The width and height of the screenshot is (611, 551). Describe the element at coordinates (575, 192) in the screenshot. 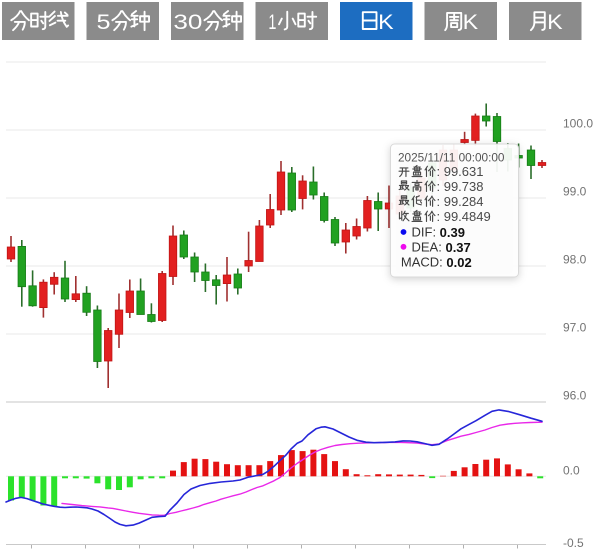

I see `svg-text: 99.0` at that location.